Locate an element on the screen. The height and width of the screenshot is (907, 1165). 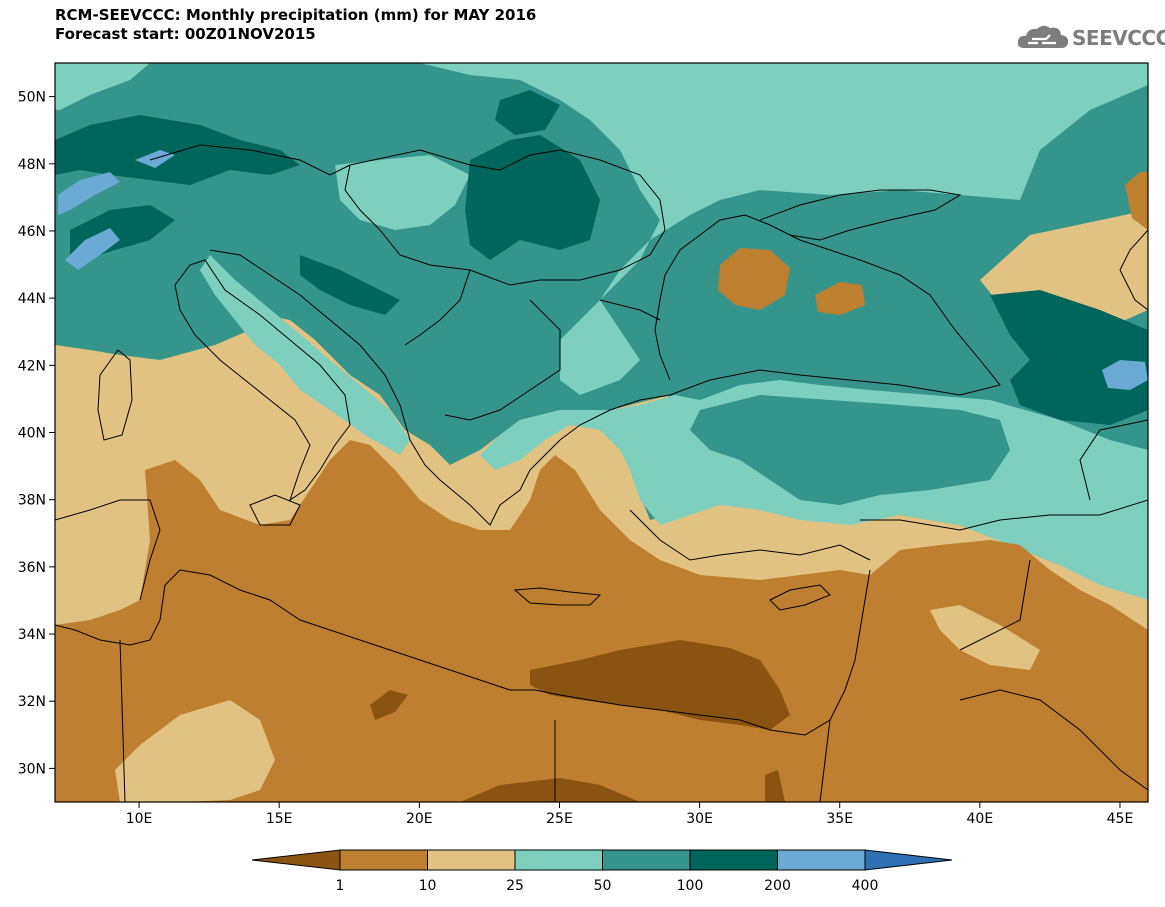
lat-tick-label: 38N is located at coordinates (32, 501).